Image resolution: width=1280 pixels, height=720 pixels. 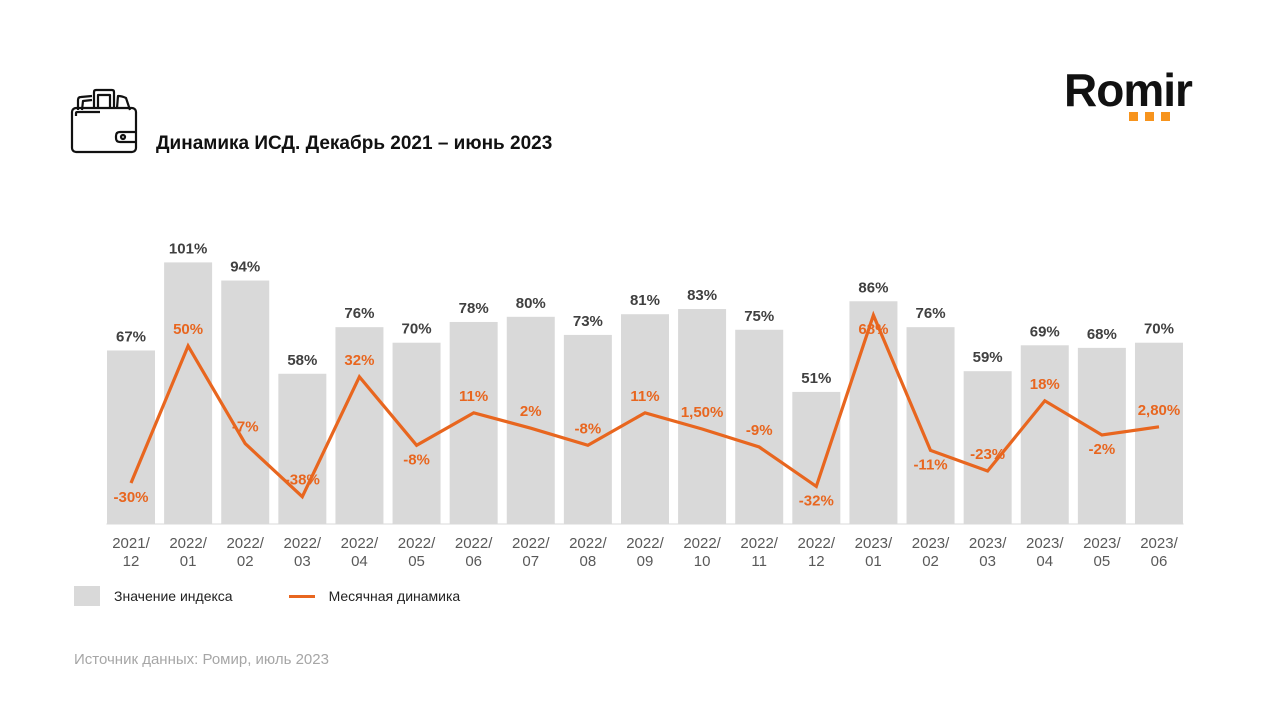 I want to click on bar-data-label: 101%, so click(x=188, y=248).